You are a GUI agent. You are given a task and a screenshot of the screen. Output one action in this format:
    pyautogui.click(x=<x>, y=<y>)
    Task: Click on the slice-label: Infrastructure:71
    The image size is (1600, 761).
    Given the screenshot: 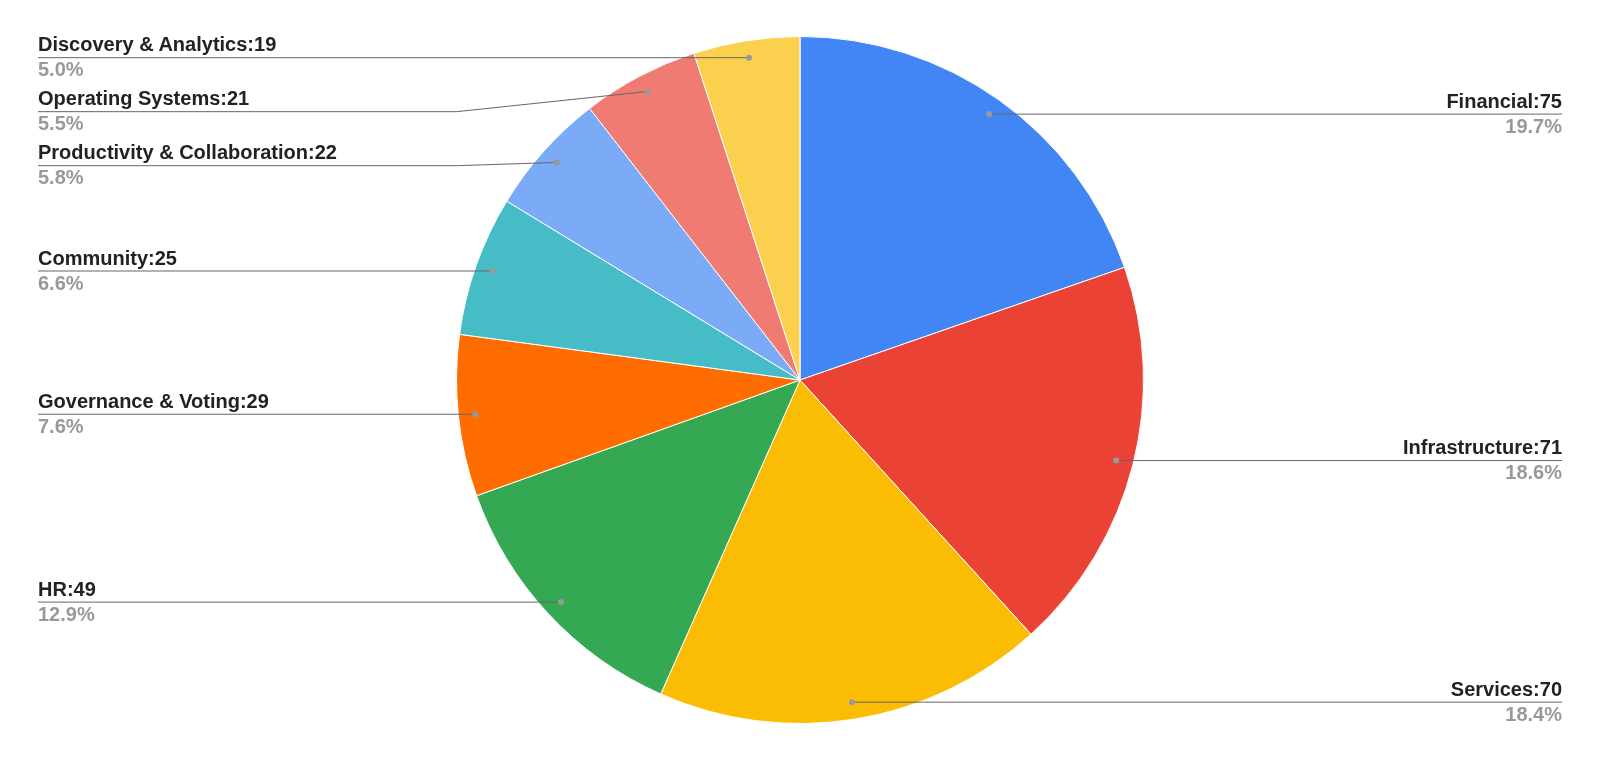 What is the action you would take?
    pyautogui.click(x=1482, y=447)
    